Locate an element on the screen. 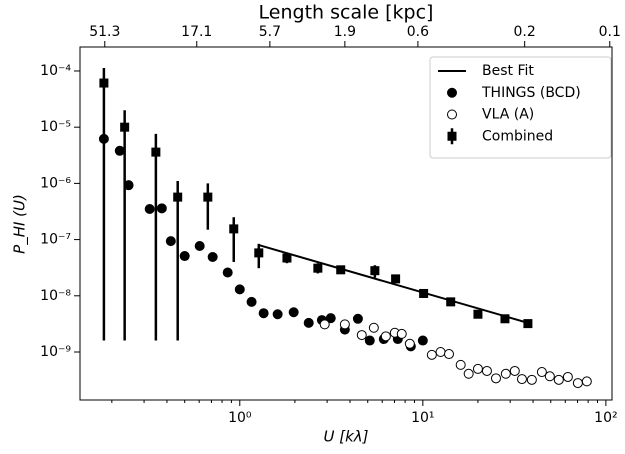 The image size is (625, 454). x2-tick-label: 0.6 is located at coordinates (418, 32).